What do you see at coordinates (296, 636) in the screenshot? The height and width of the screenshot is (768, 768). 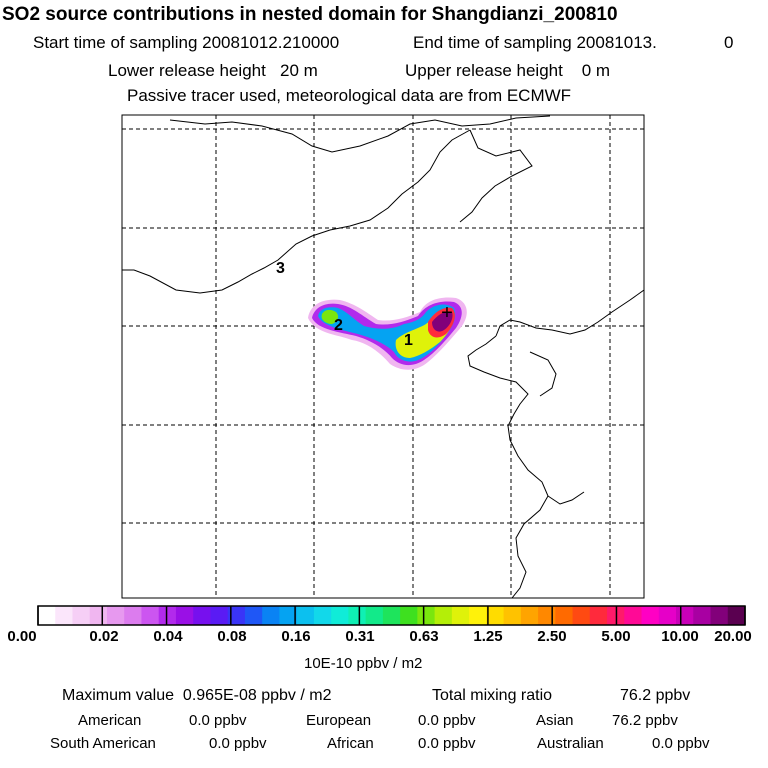 I see `colorbar-tick: 0.16` at bounding box center [296, 636].